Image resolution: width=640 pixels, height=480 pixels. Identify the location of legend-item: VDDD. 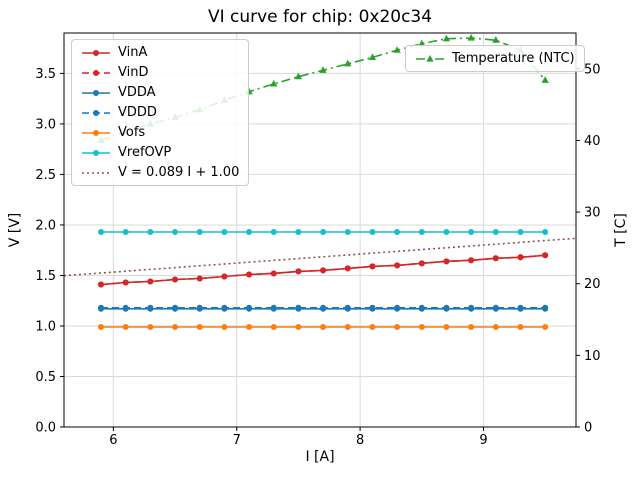
(160, 112).